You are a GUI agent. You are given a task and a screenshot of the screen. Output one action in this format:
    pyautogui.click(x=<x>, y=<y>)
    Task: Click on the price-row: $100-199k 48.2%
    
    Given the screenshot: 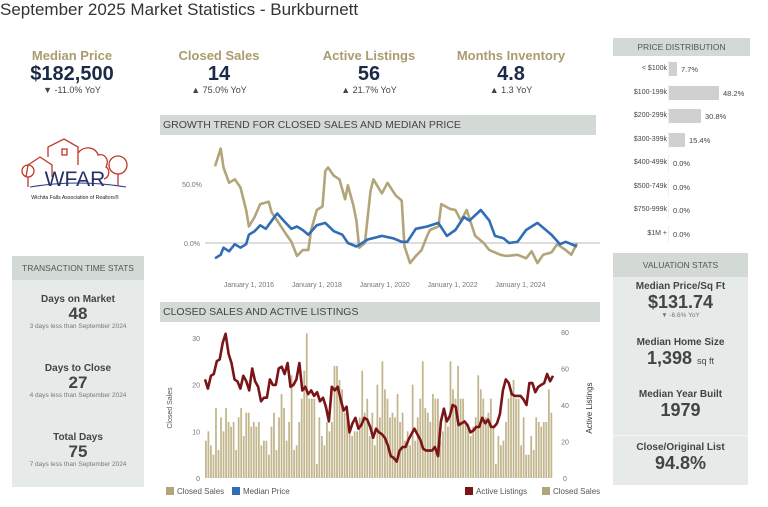 What is the action you would take?
    pyautogui.click(x=688, y=93)
    